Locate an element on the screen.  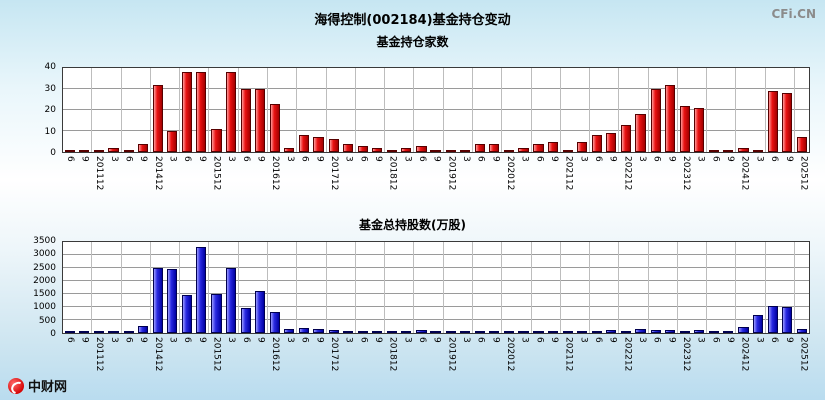
x-tick-label: 201712 is located at coordinates (333, 173).